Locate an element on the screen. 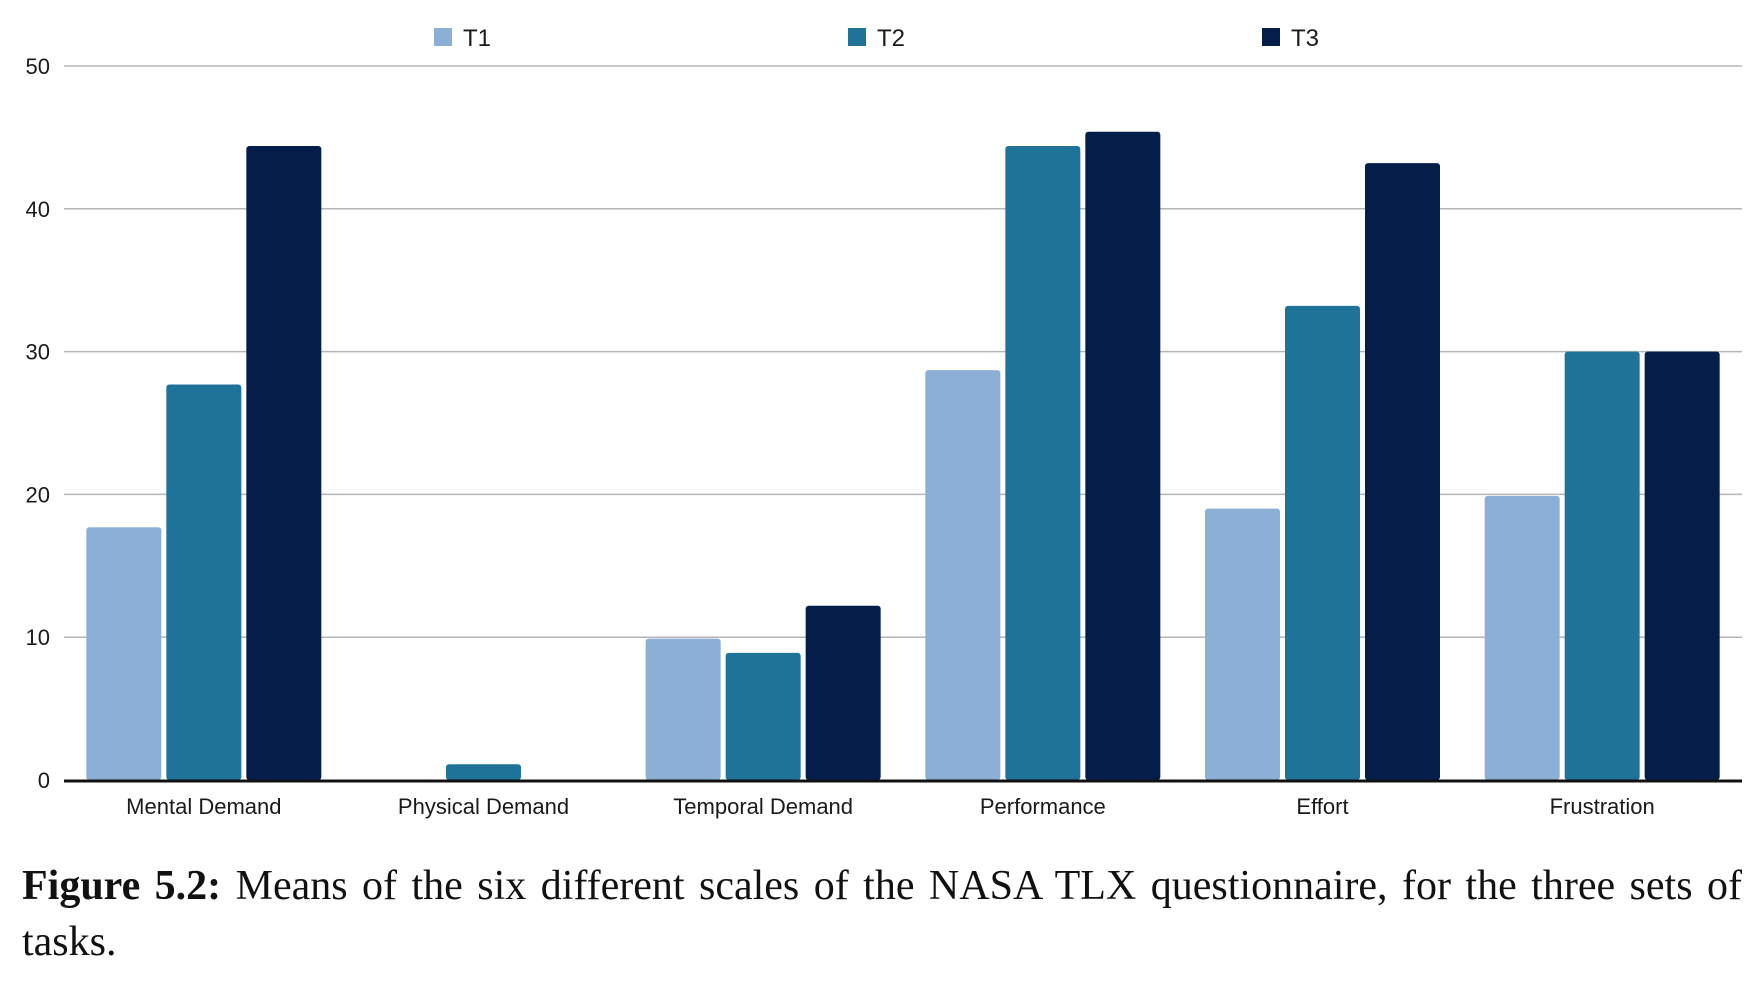 The image size is (1756, 996). legend-label: T2 is located at coordinates (891, 38).